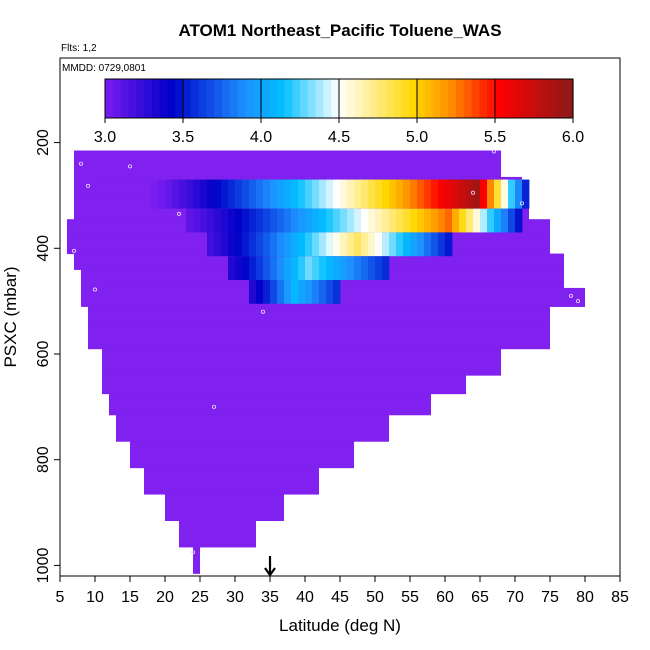 The height and width of the screenshot is (650, 650). I want to click on chart-title: ATOM1 Northeast_Pacific Toluene_WAS, so click(339, 30).